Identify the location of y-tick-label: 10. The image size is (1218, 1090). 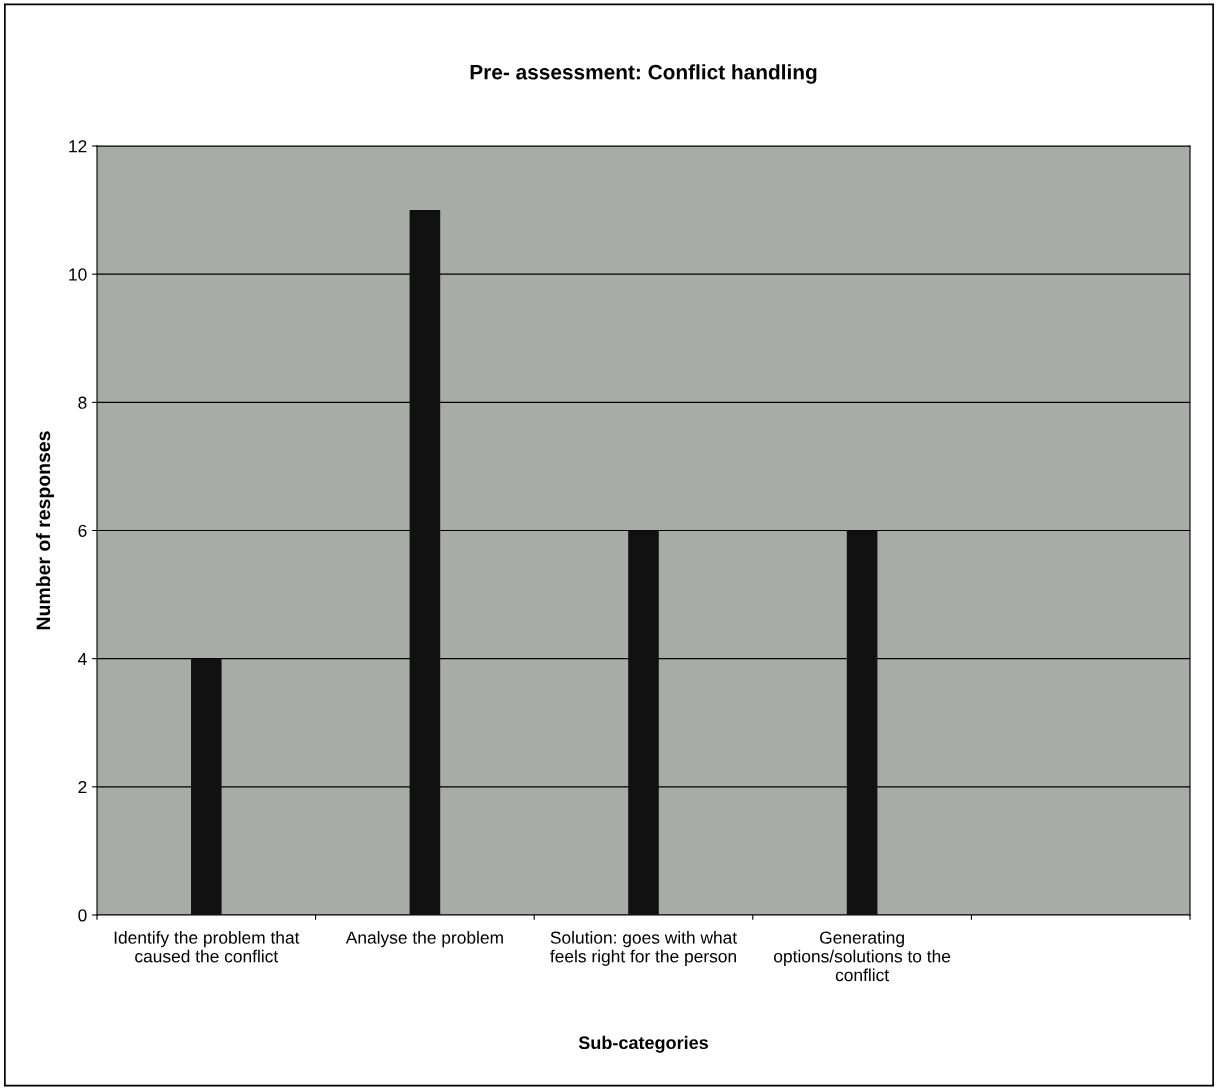
(78, 274).